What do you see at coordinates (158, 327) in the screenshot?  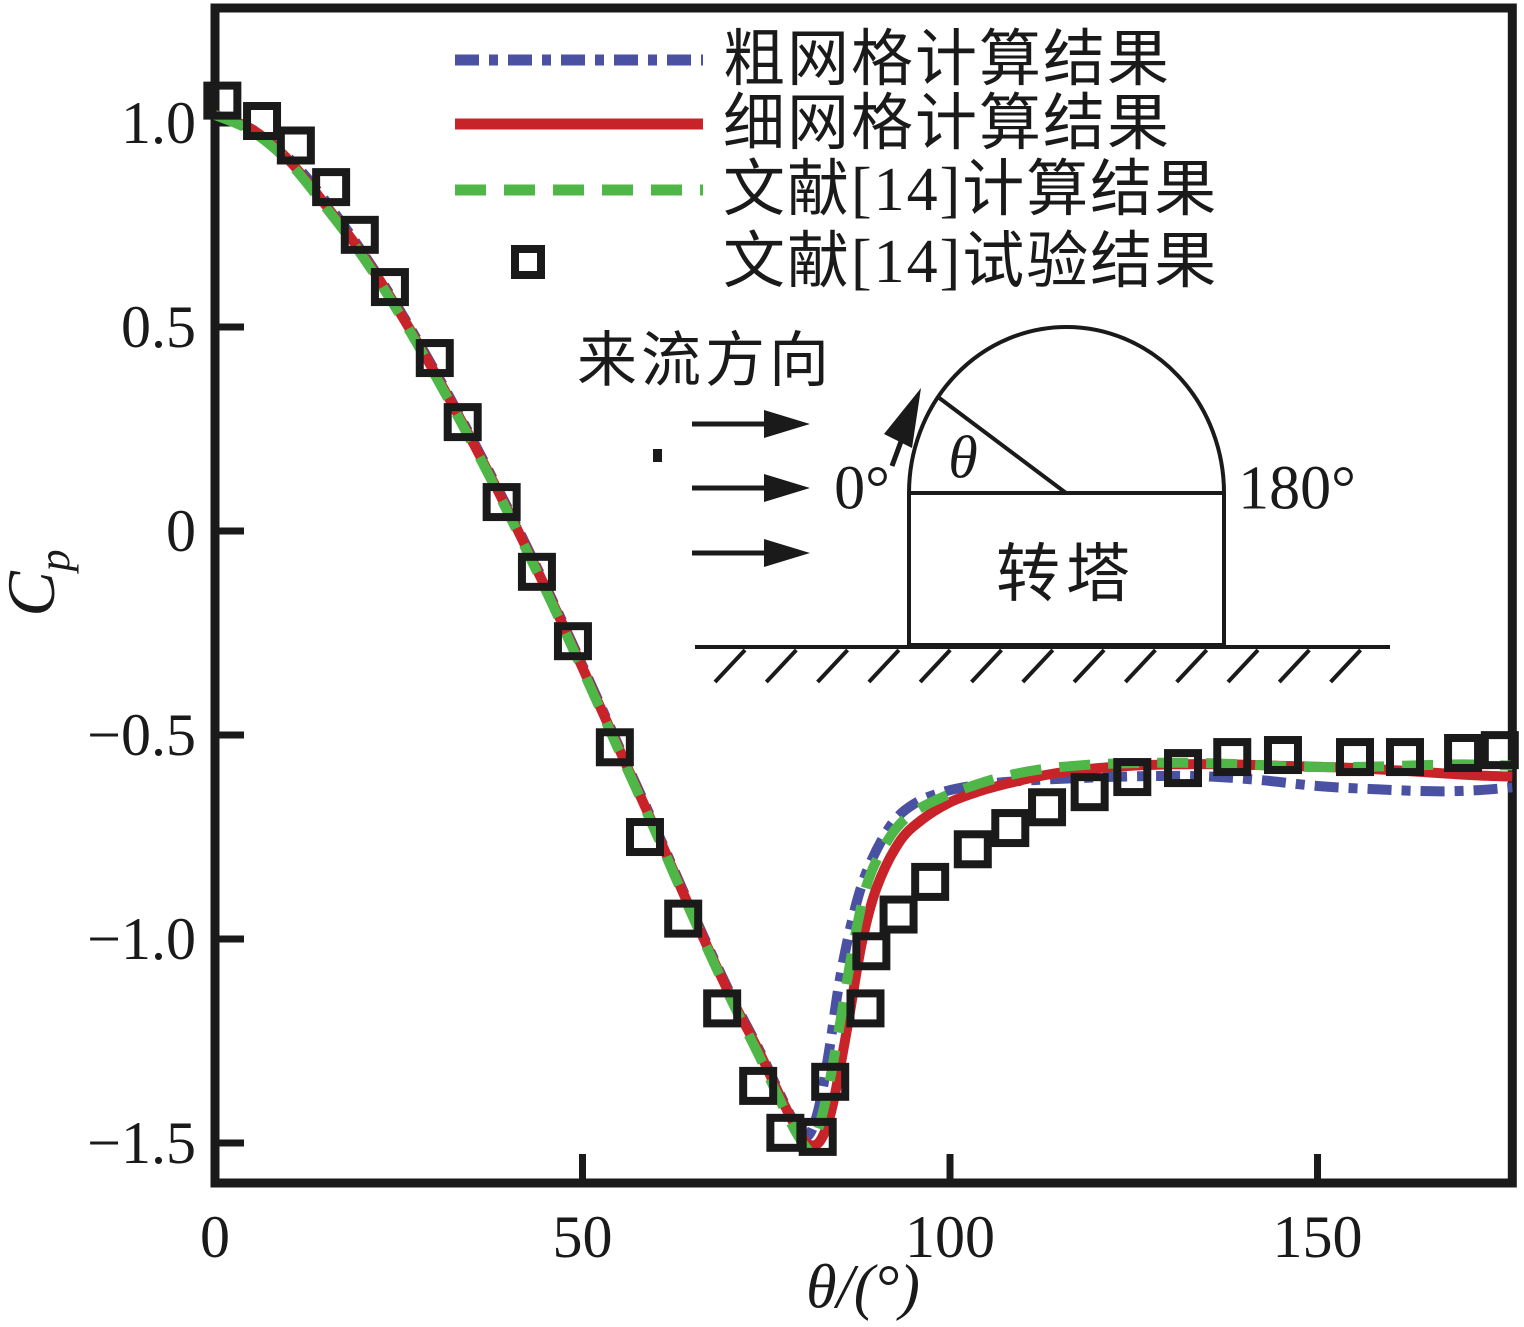 I see `y-tick-label: 0.5` at bounding box center [158, 327].